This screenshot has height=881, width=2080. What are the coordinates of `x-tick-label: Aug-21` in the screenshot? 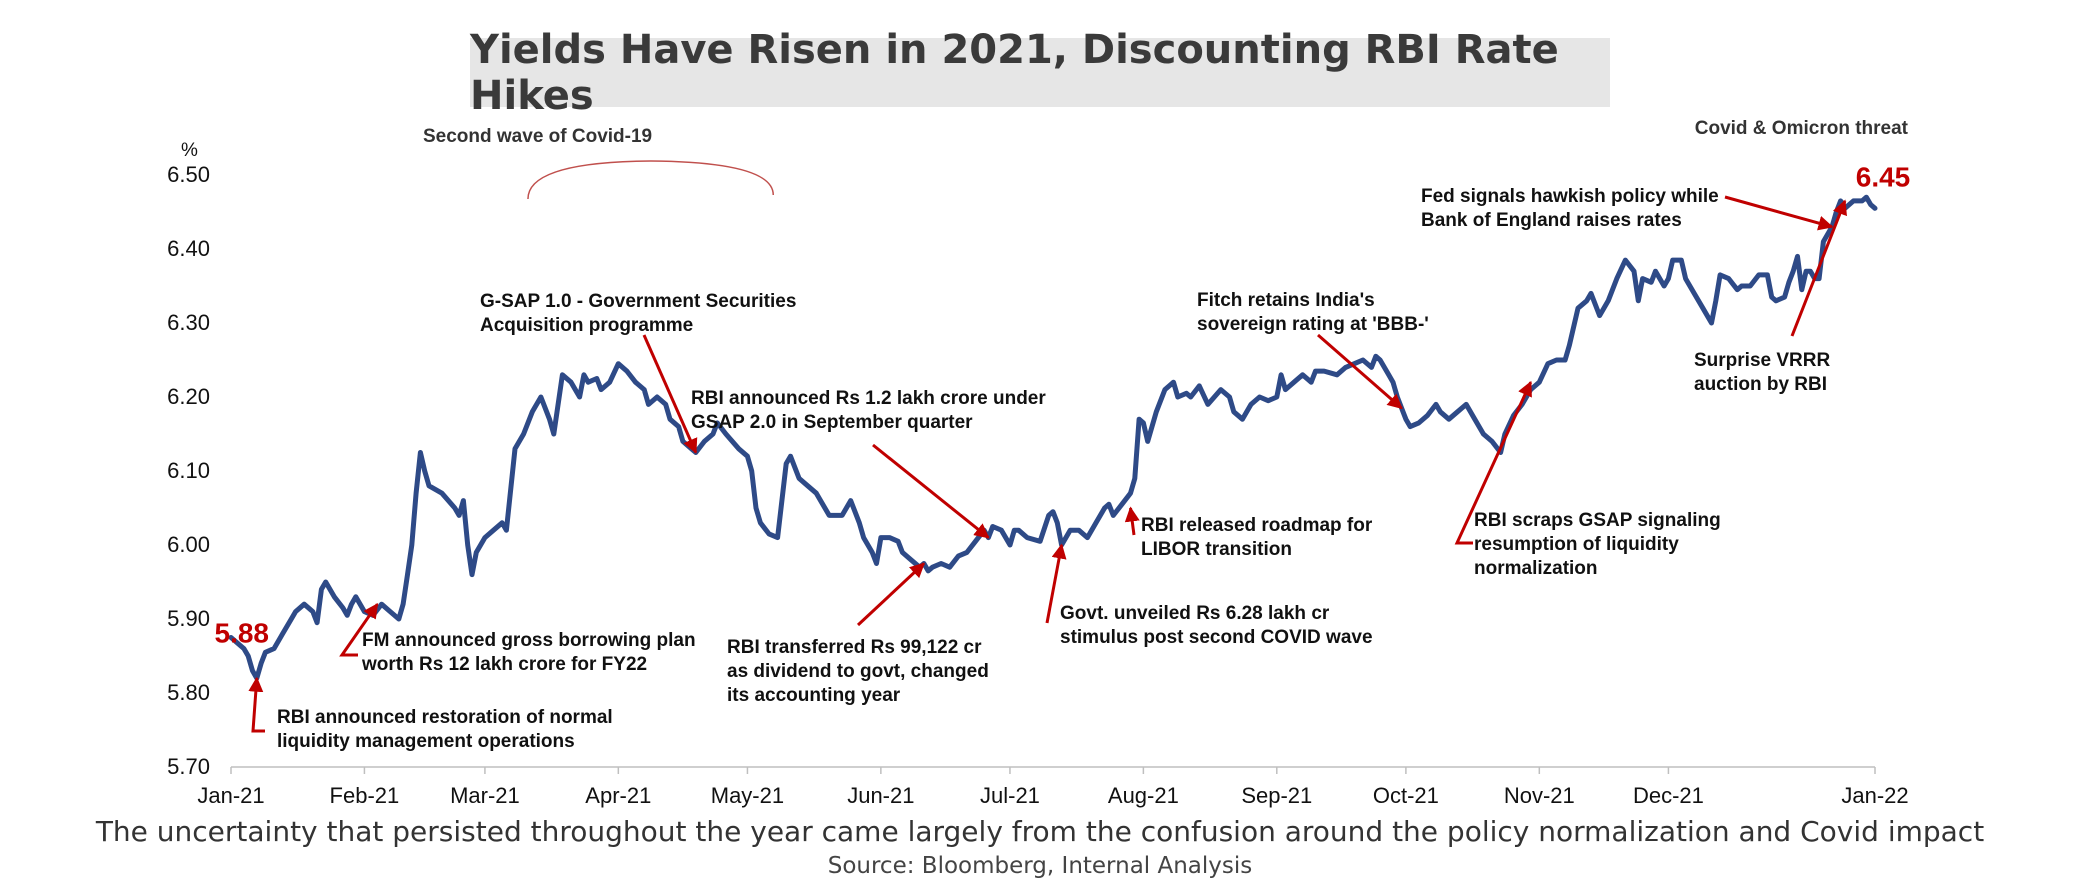 It's located at (1143, 795).